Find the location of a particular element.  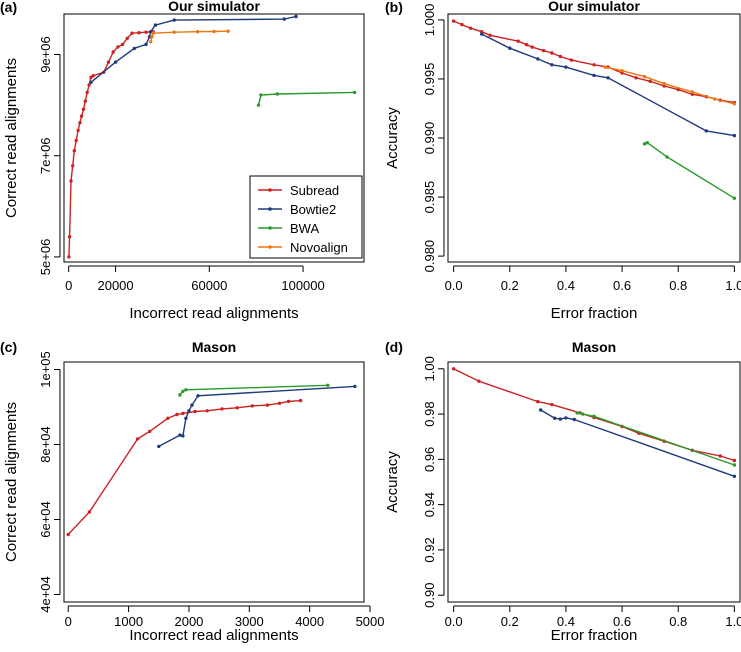

x-tick-label: 0 is located at coordinates (68, 285).